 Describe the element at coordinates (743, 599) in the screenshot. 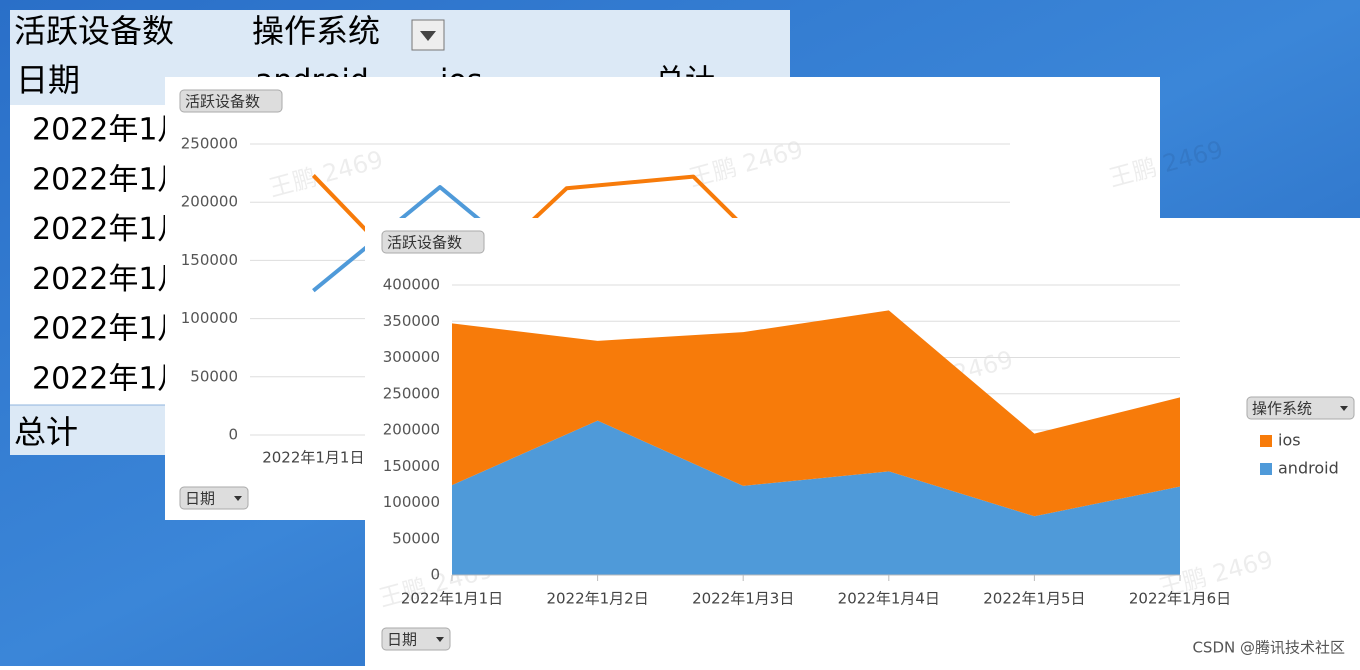

I see `x-tick-label: 2022年1月3日` at that location.